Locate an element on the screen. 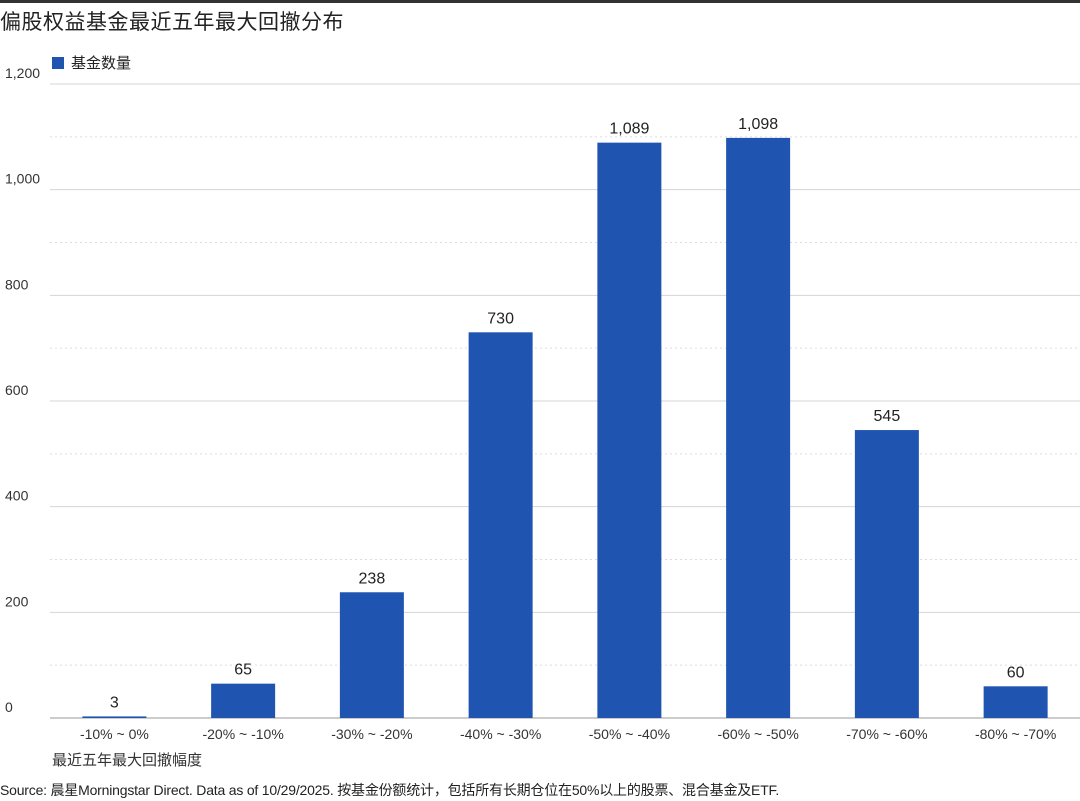 The image size is (1080, 801). top-rule is located at coordinates (540, 1).